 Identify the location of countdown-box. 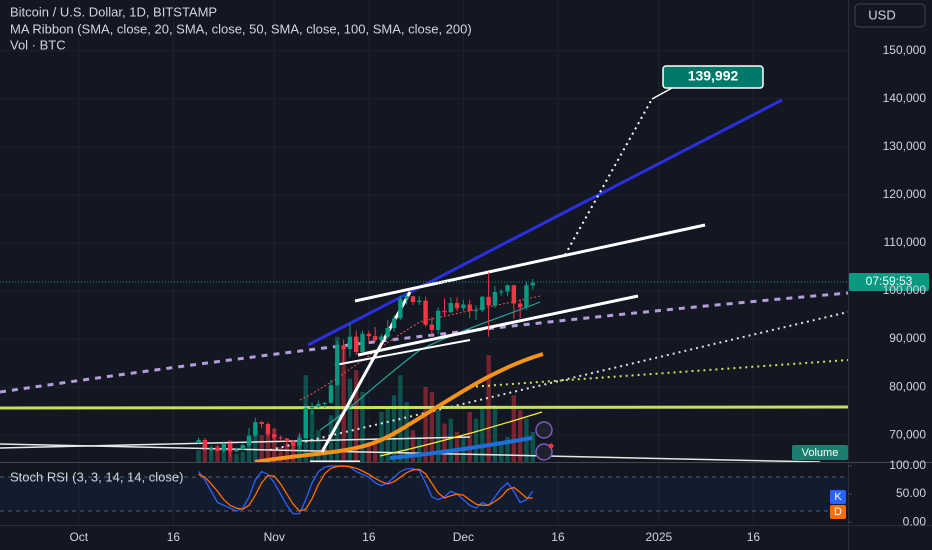
(889, 282).